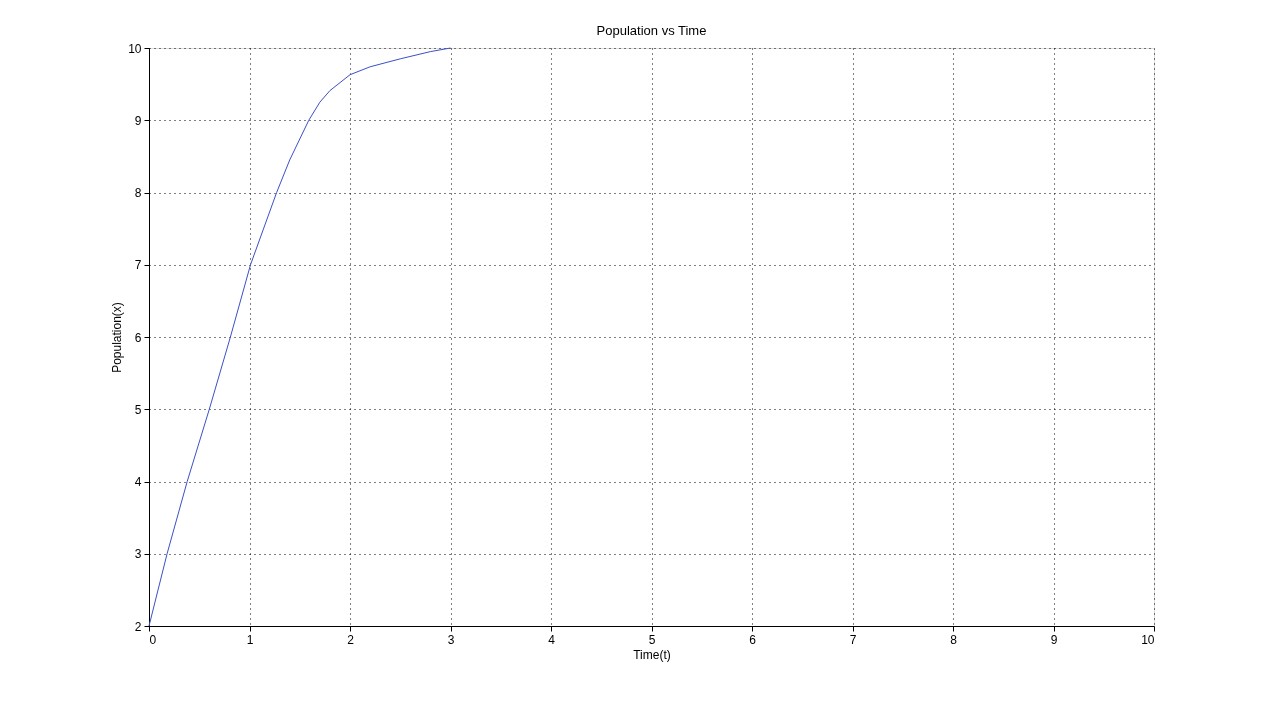  What do you see at coordinates (138, 120) in the screenshot?
I see `y-tick-label: 9` at bounding box center [138, 120].